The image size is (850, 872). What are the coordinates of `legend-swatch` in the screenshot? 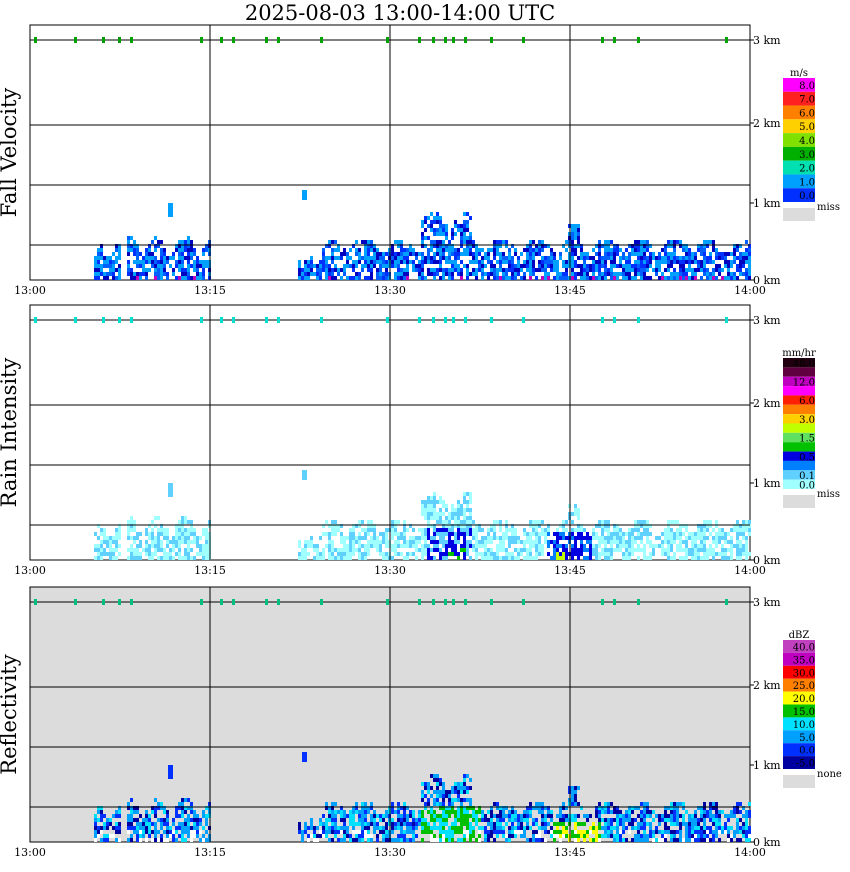 It's located at (799, 409).